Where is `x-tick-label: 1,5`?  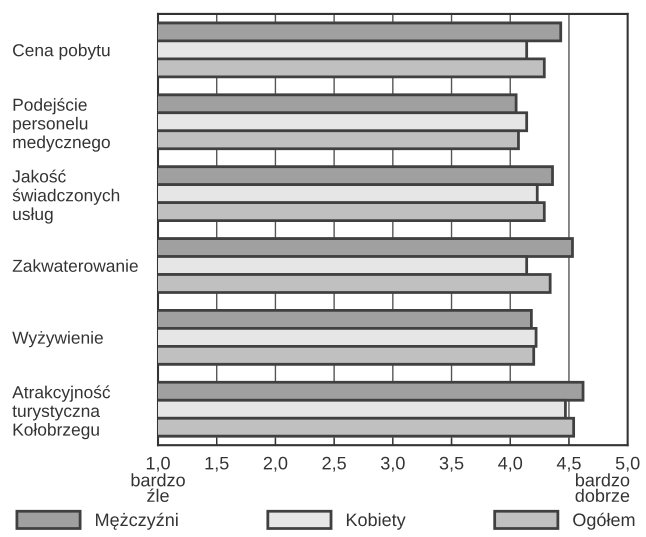
x-tick-label: 1,5 is located at coordinates (217, 464).